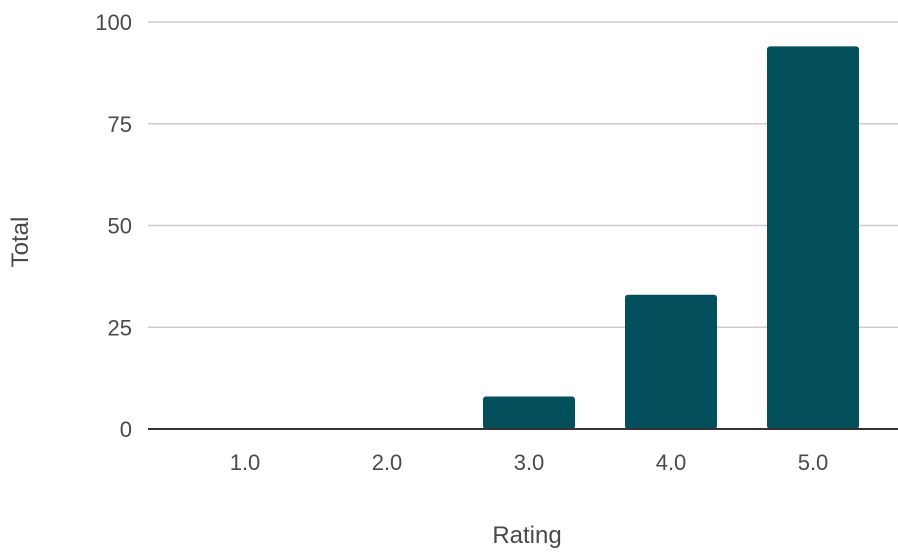  Describe the element at coordinates (529, 412) in the screenshot. I see `bar-3.0` at that location.